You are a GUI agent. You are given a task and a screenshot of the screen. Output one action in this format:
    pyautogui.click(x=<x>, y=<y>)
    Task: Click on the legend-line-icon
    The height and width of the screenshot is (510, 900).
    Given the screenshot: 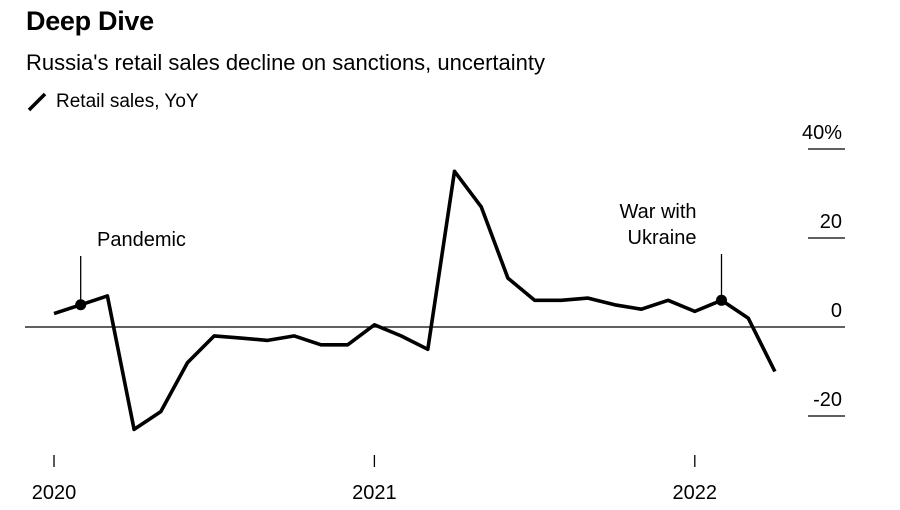 What is the action you would take?
    pyautogui.click(x=37, y=102)
    